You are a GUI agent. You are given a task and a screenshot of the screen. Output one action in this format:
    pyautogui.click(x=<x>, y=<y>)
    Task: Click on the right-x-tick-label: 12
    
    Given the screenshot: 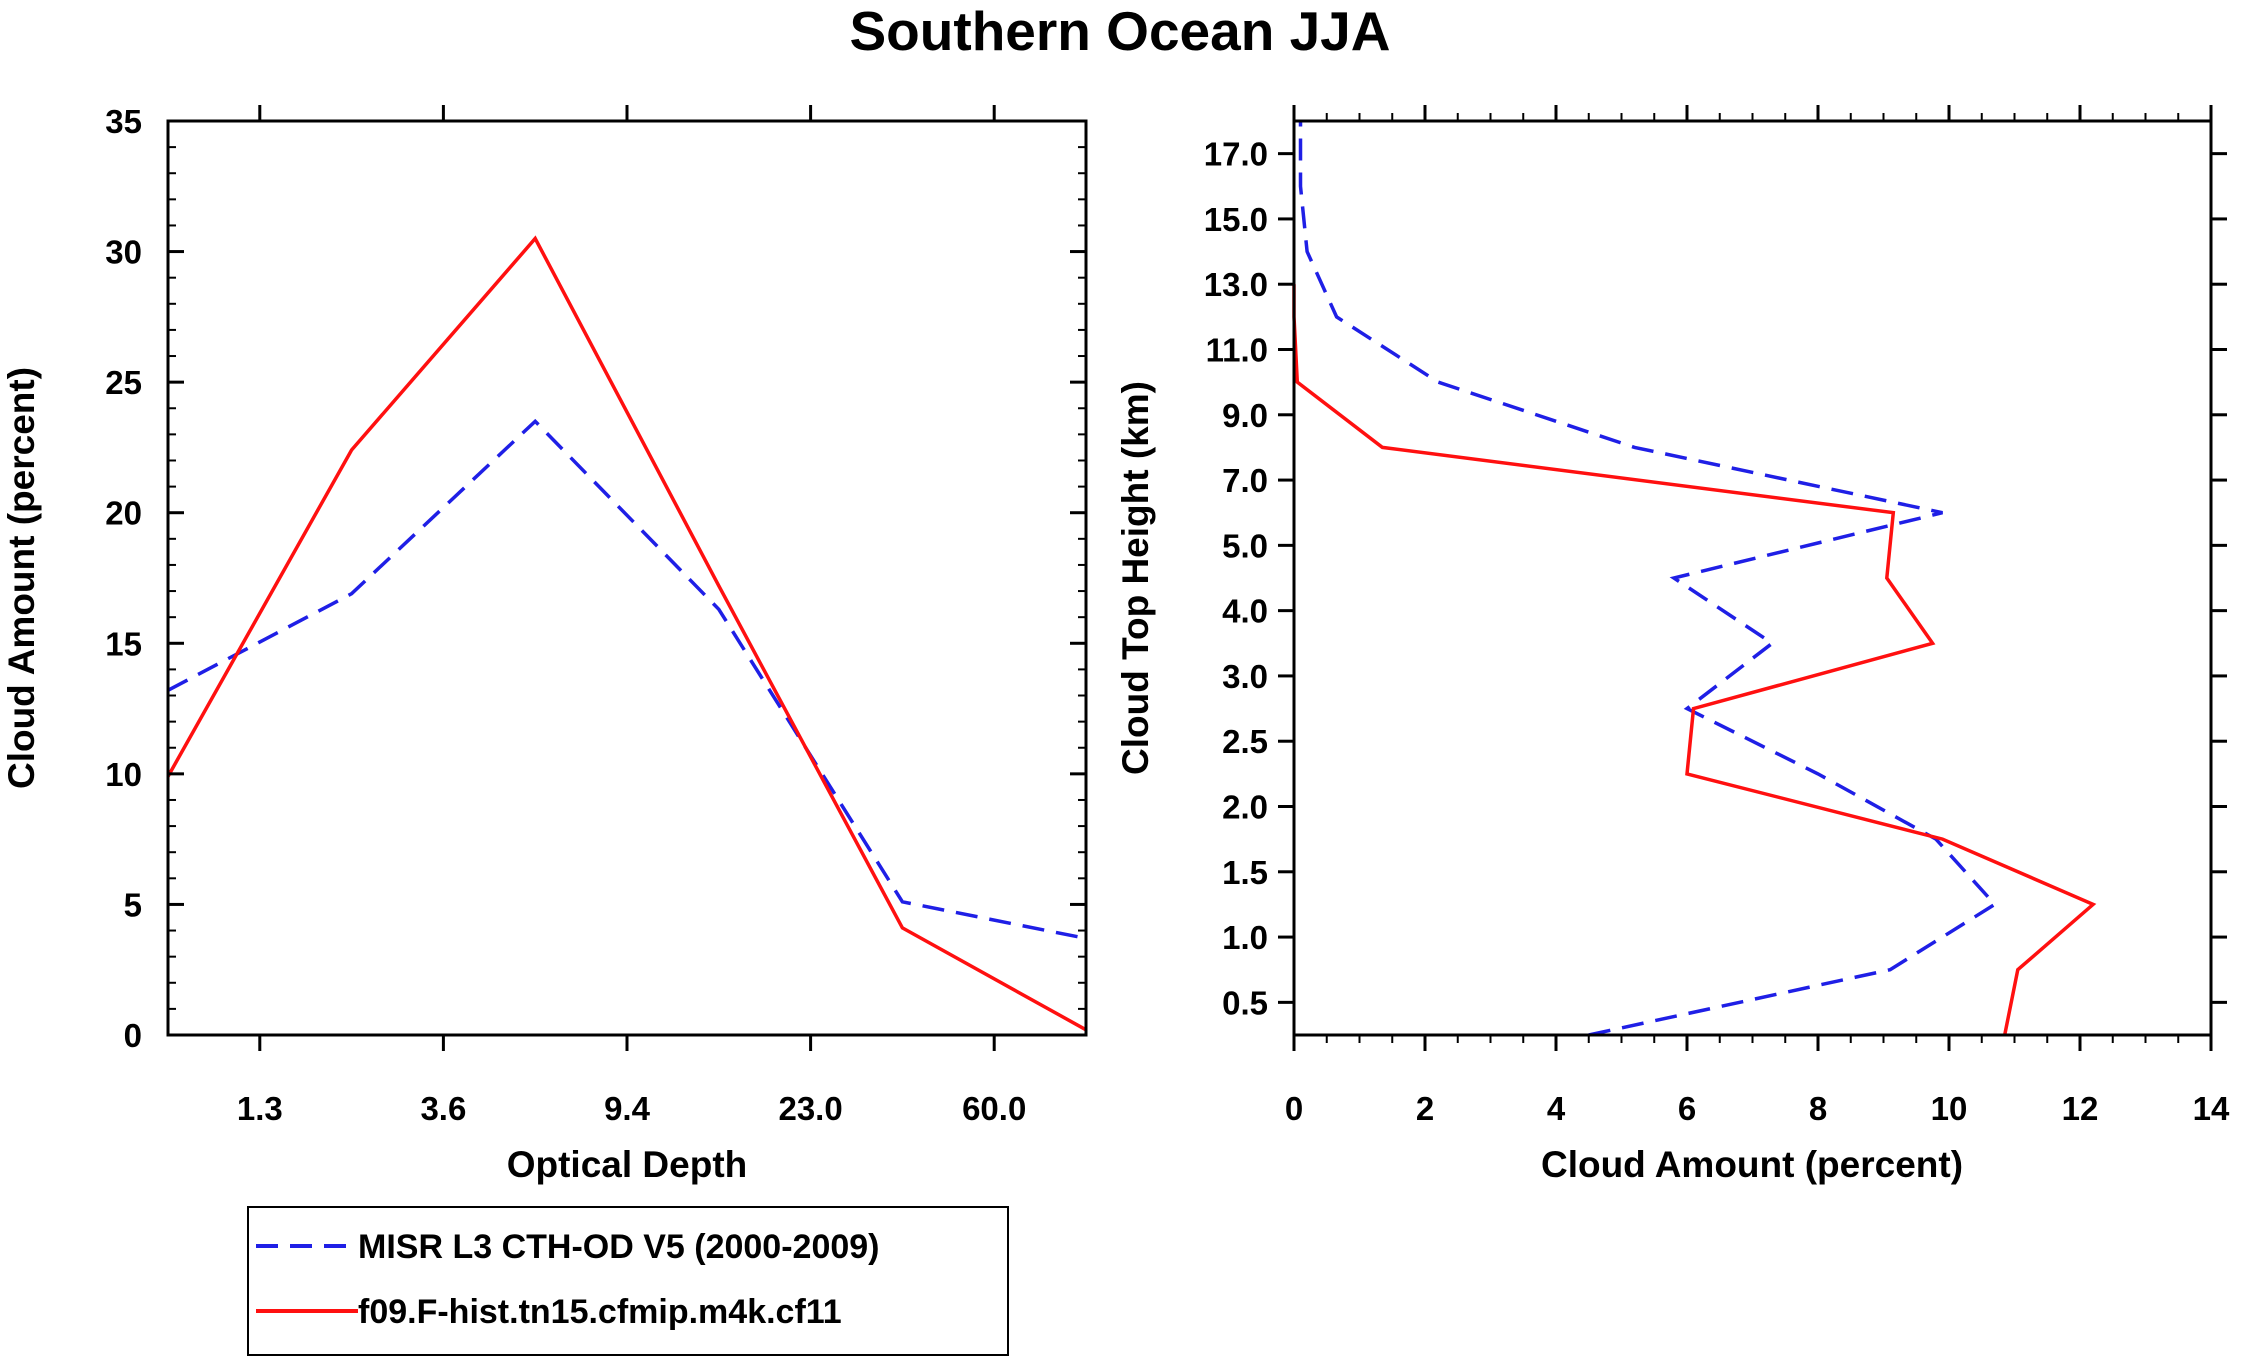 What is the action you would take?
    pyautogui.click(x=2080, y=1108)
    